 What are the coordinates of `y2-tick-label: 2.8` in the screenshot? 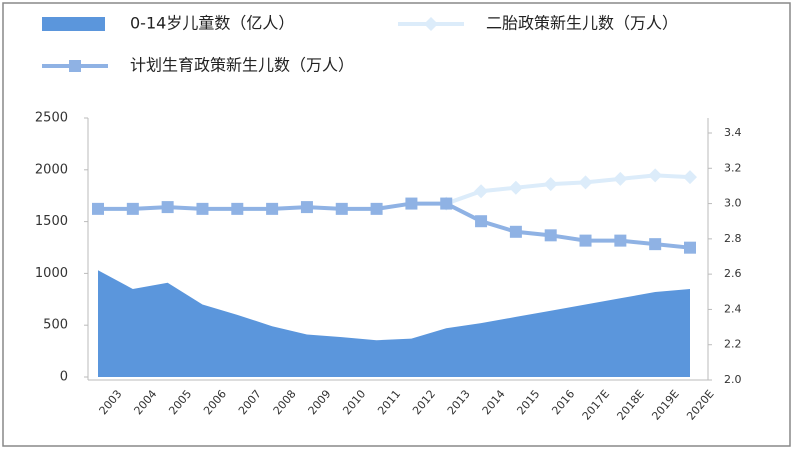 It's located at (733, 238).